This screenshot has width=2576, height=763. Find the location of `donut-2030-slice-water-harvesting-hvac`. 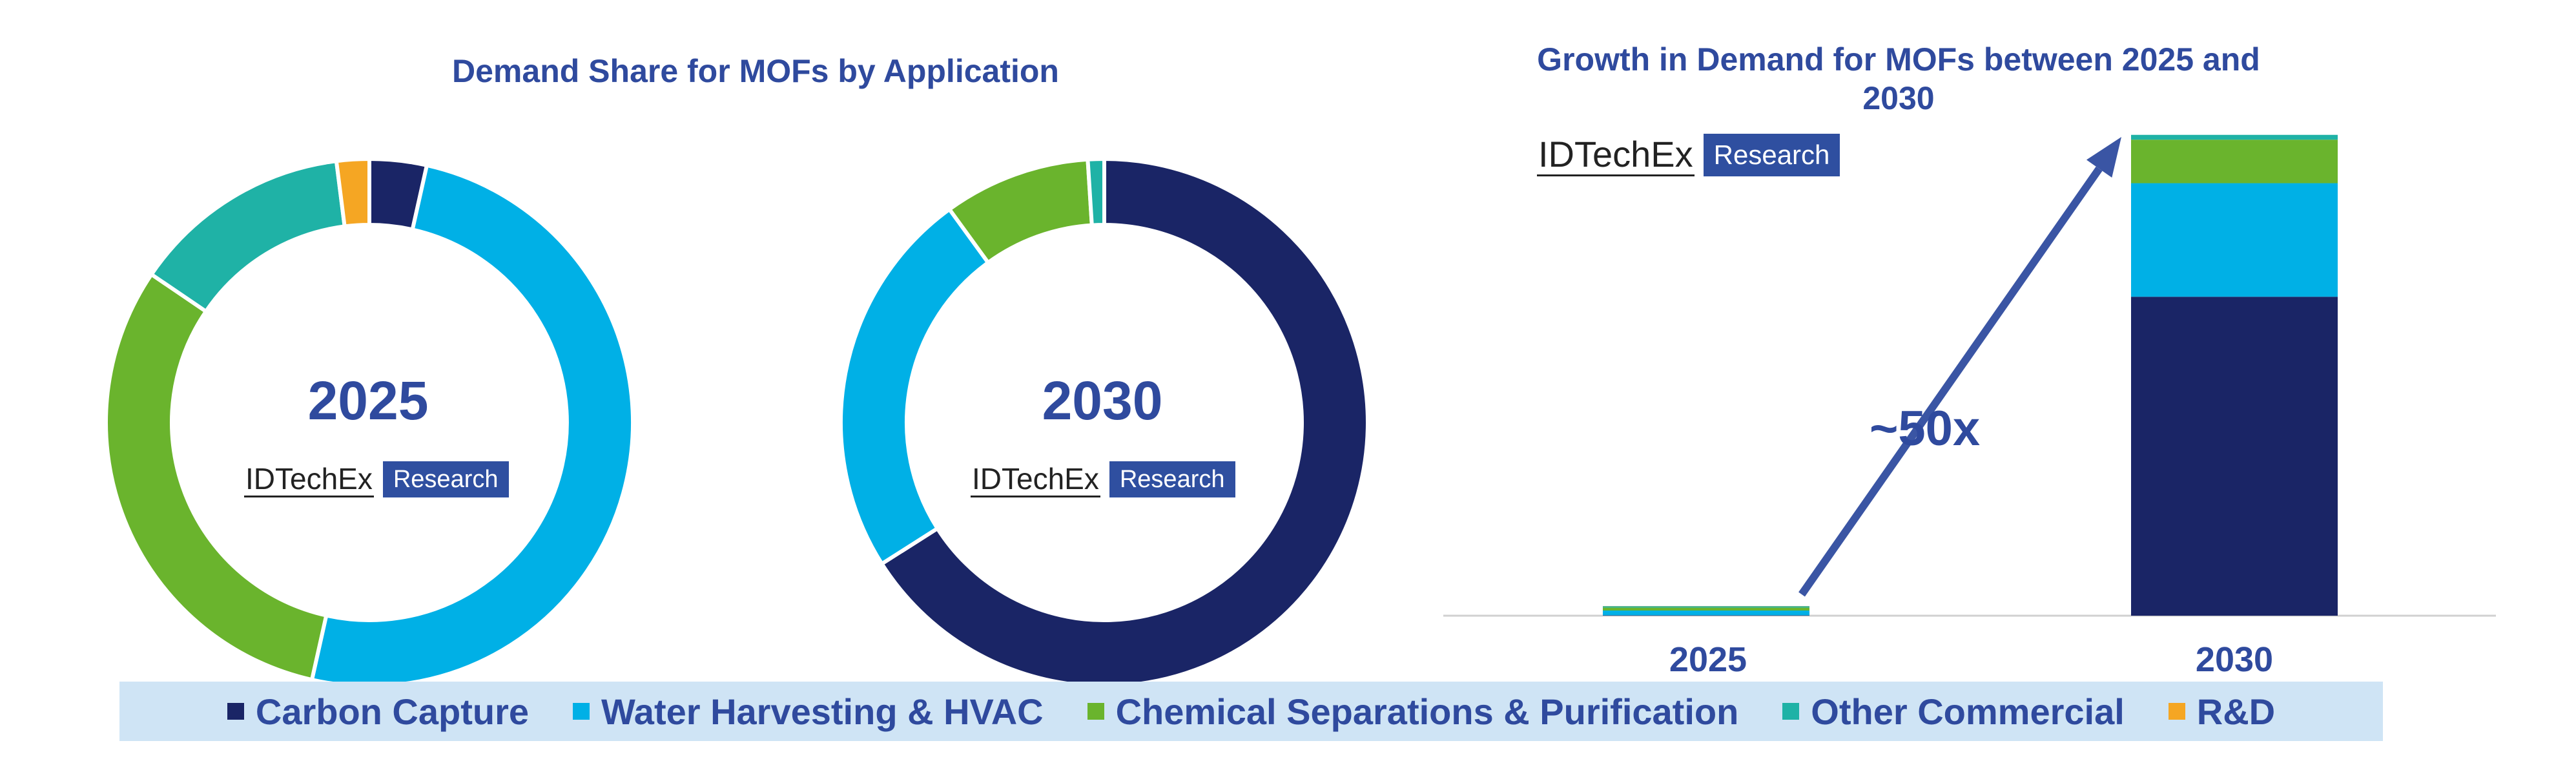

donut-2030-slice-water-harvesting-hvac is located at coordinates (915, 387).